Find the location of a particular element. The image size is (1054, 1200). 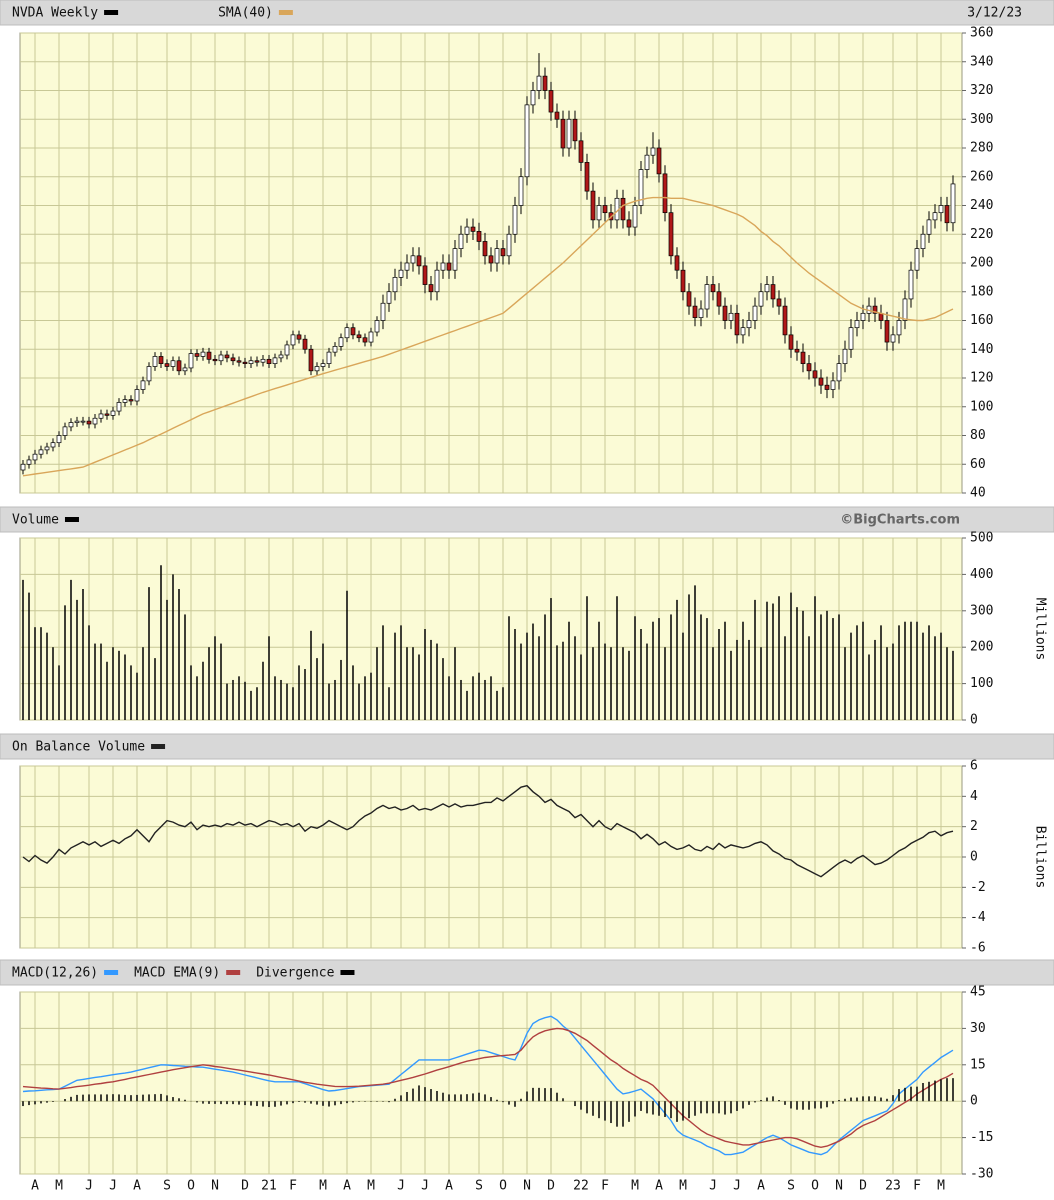

y-tick-label: -6 is located at coordinates (978, 948).